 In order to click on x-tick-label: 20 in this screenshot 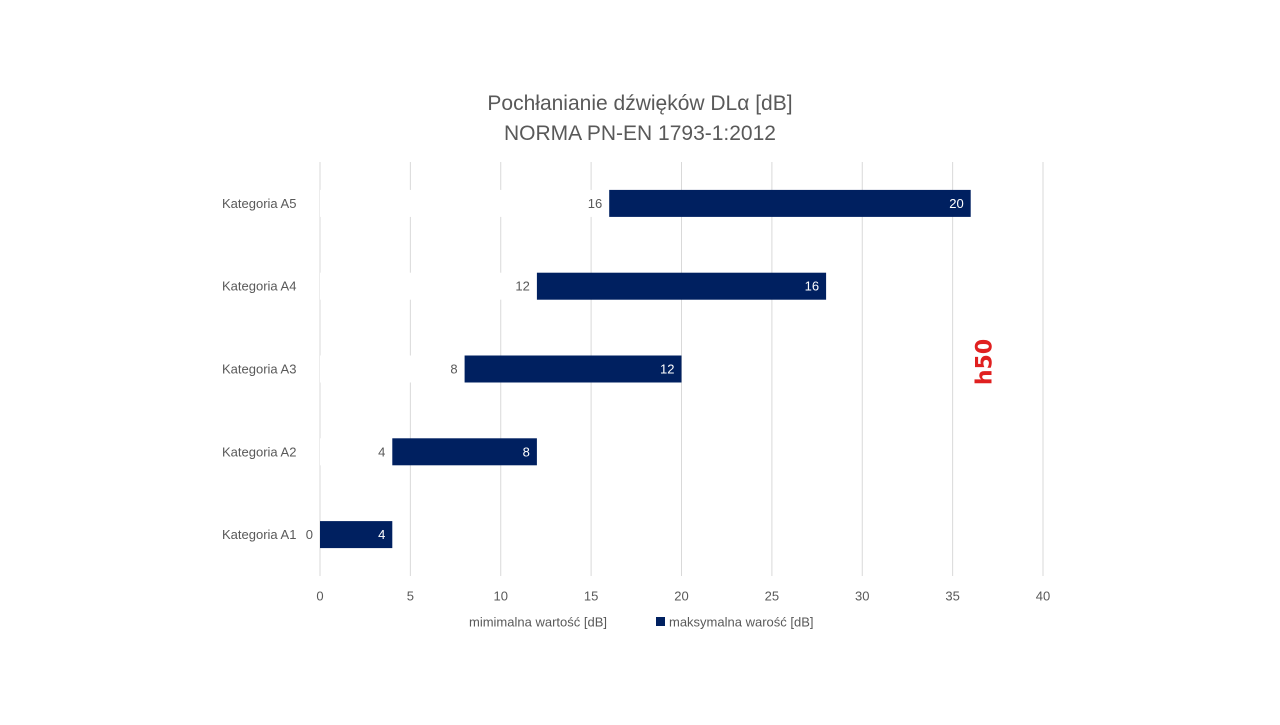, I will do `click(681, 596)`.